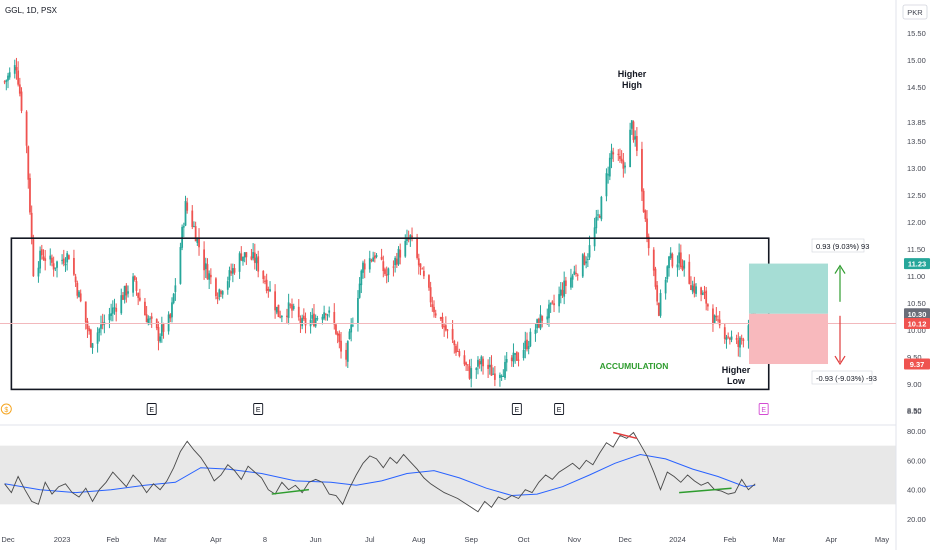 The height and width of the screenshot is (555, 932). I want to click on price-badge-text: 10.30, so click(917, 314).